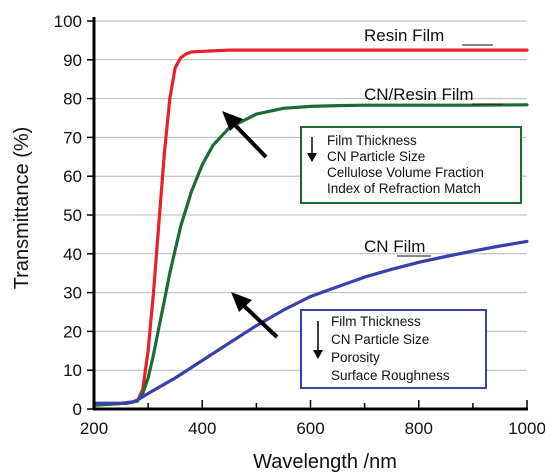 The image size is (545, 473). Describe the element at coordinates (72, 331) in the screenshot. I see `y-tick-label-20: 20` at that location.